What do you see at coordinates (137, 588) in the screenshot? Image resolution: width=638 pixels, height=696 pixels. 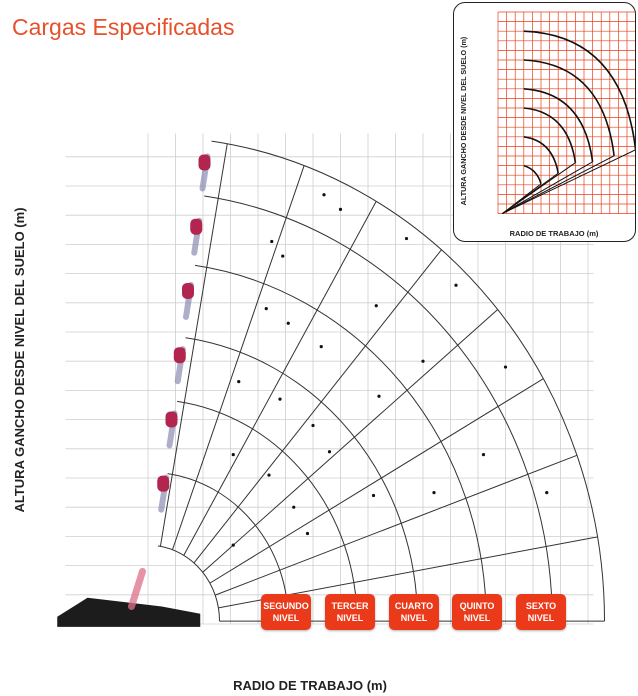 I see `crane-arm` at bounding box center [137, 588].